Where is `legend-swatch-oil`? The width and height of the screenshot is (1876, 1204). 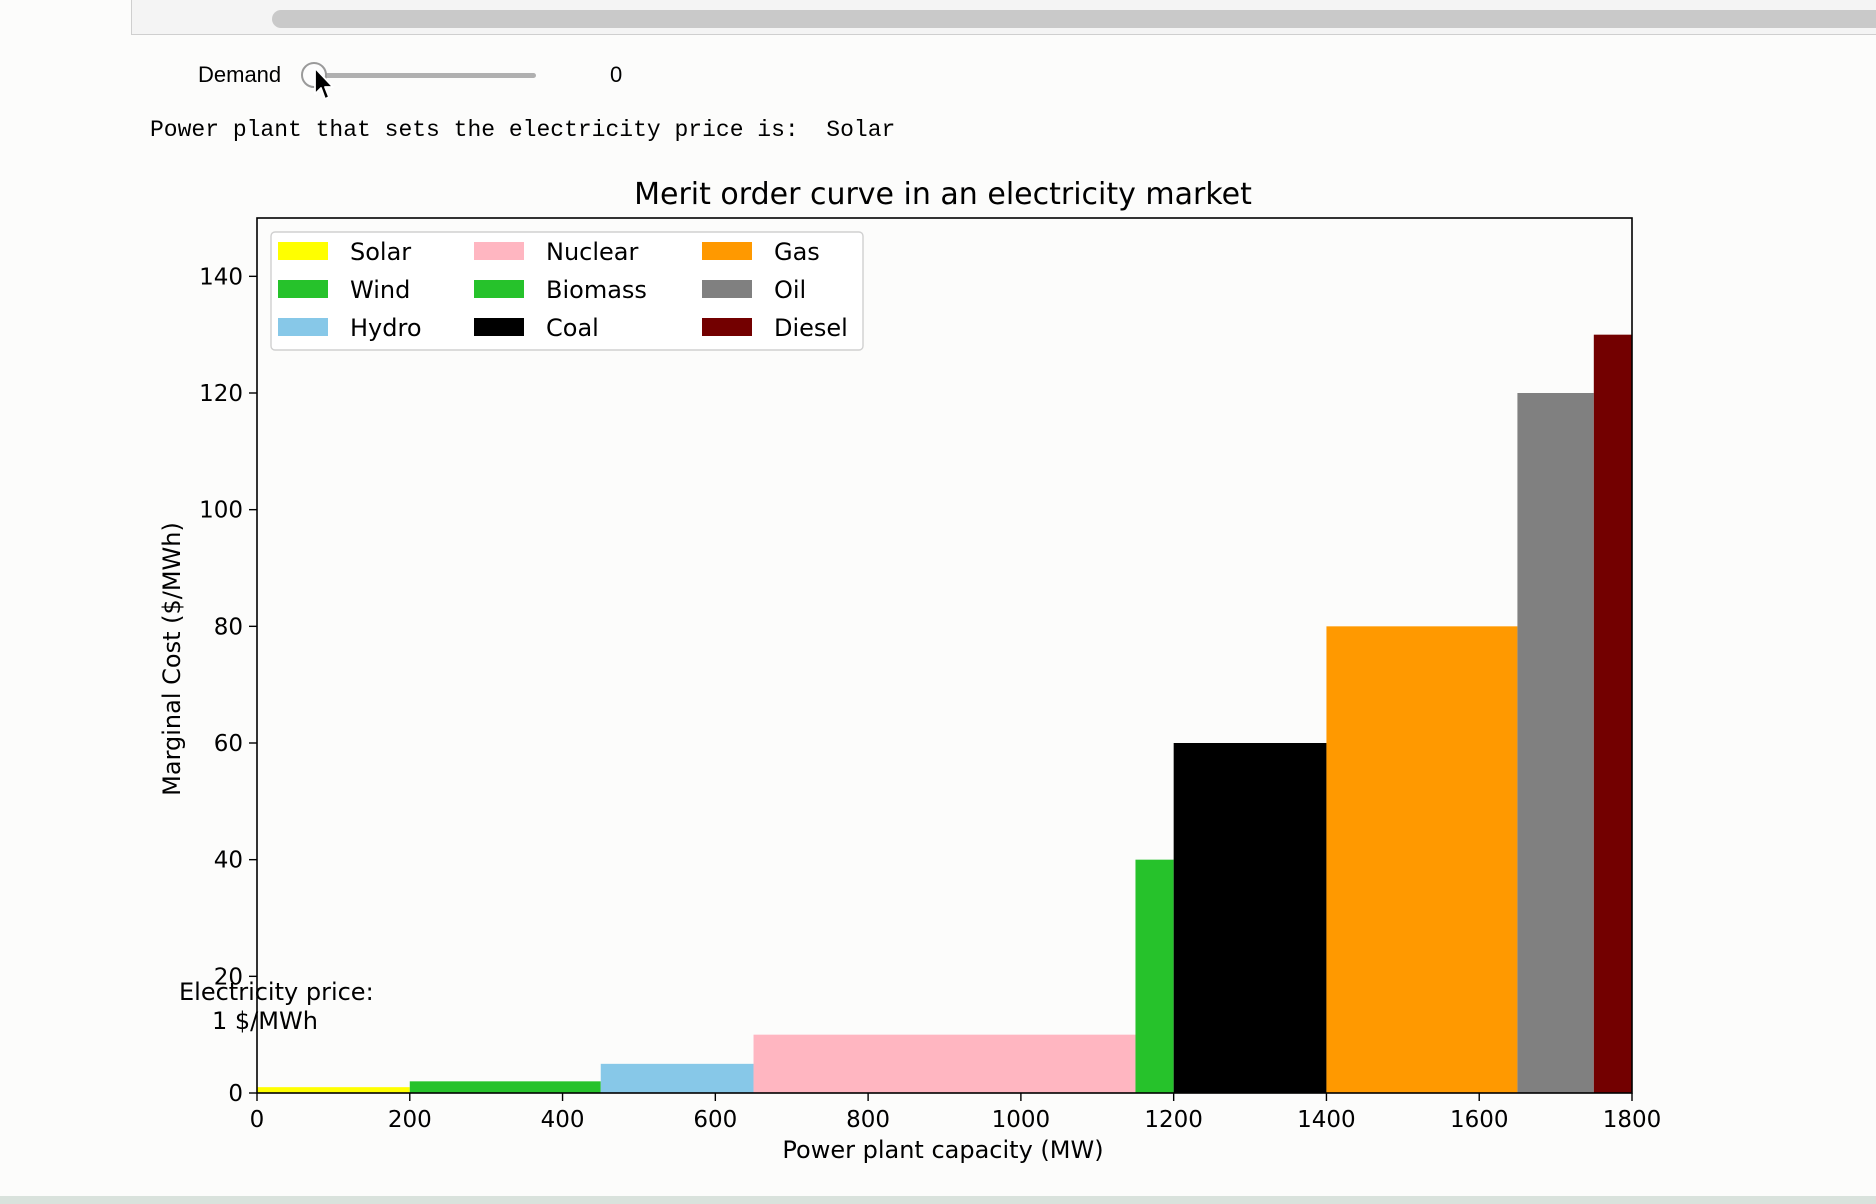
legend-swatch-oil is located at coordinates (727, 289).